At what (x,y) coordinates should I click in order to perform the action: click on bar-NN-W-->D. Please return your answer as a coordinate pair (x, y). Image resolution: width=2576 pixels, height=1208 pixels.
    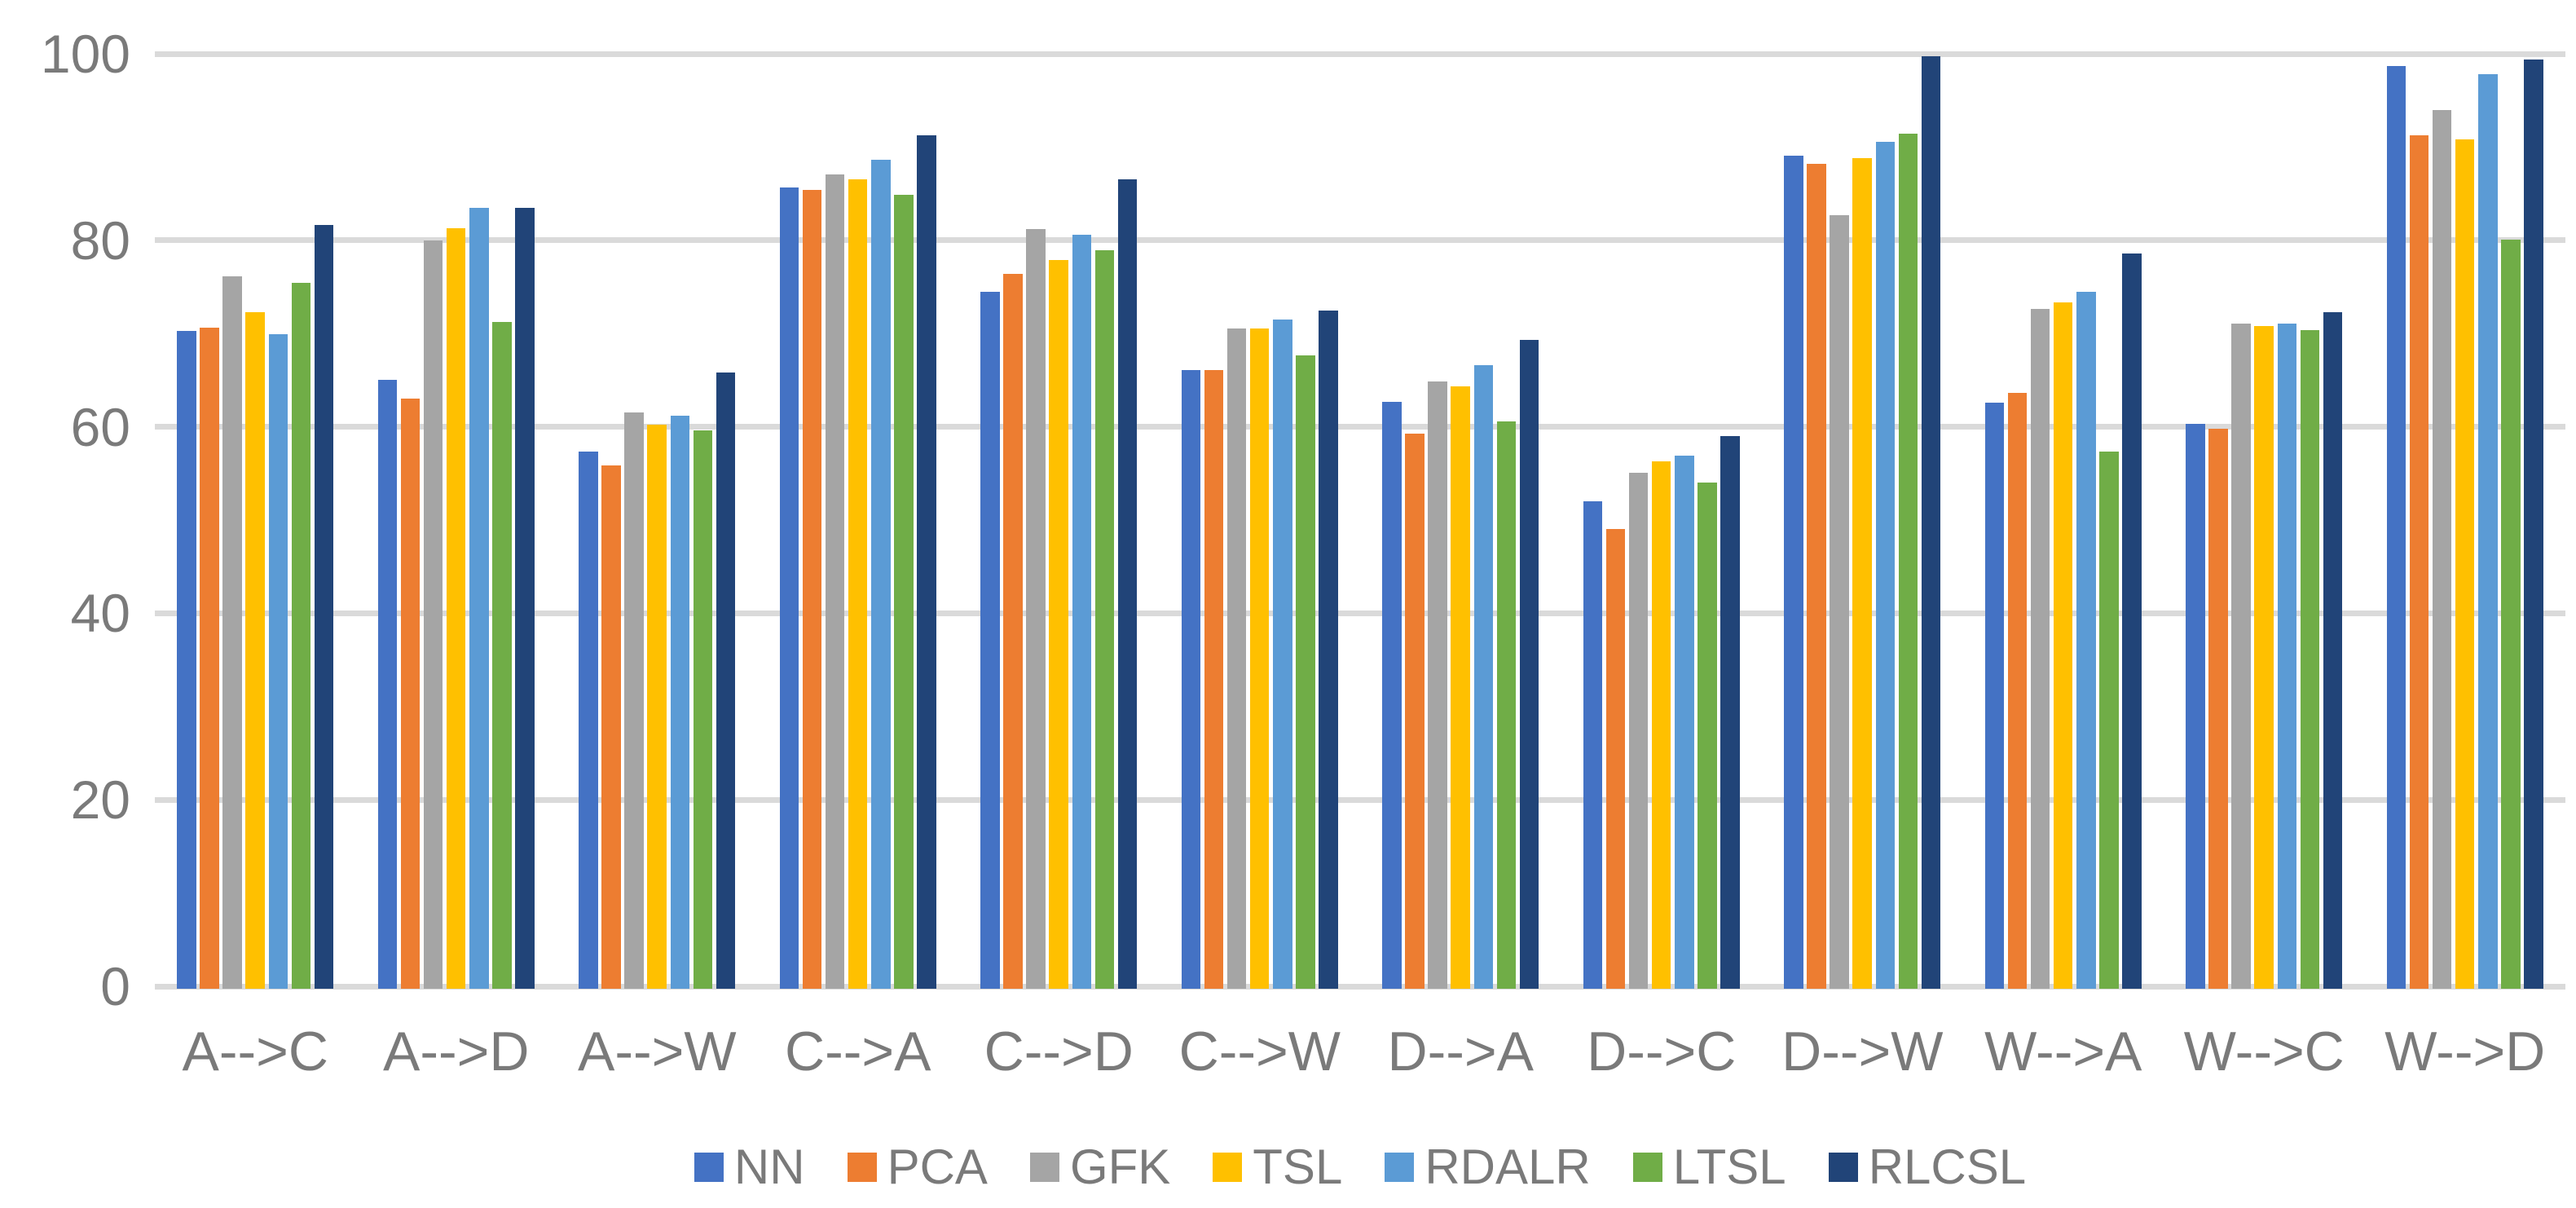
    Looking at the image, I should click on (2396, 527).